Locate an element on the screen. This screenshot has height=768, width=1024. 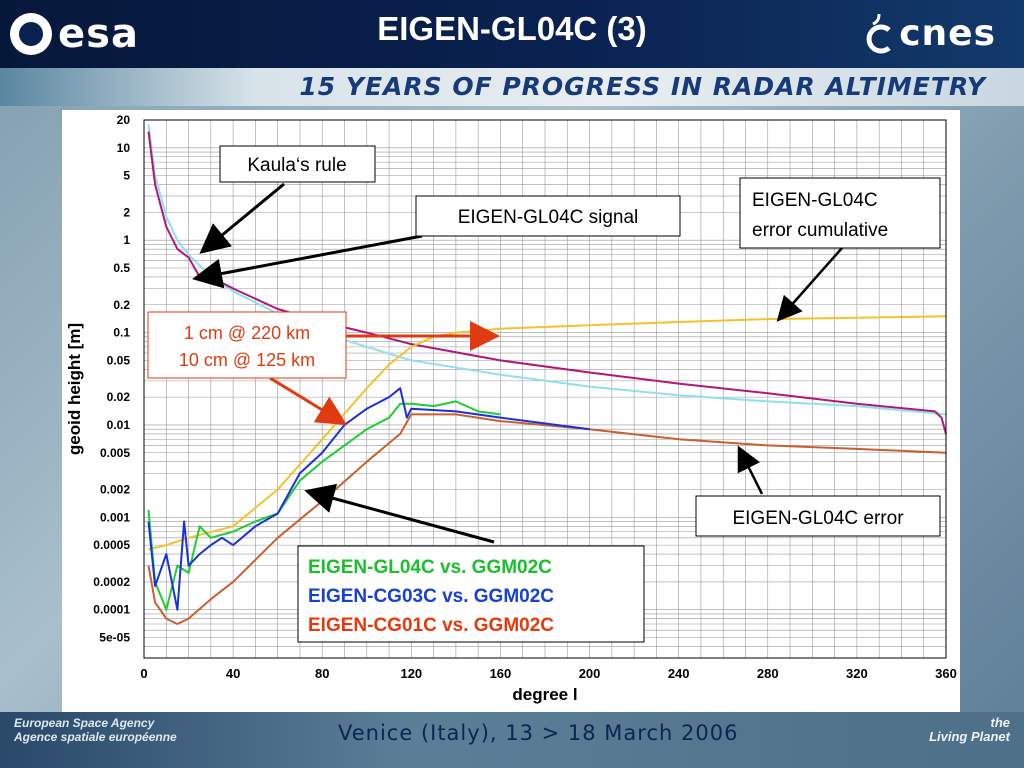
esa-logo-text: esa is located at coordinates (98, 34).